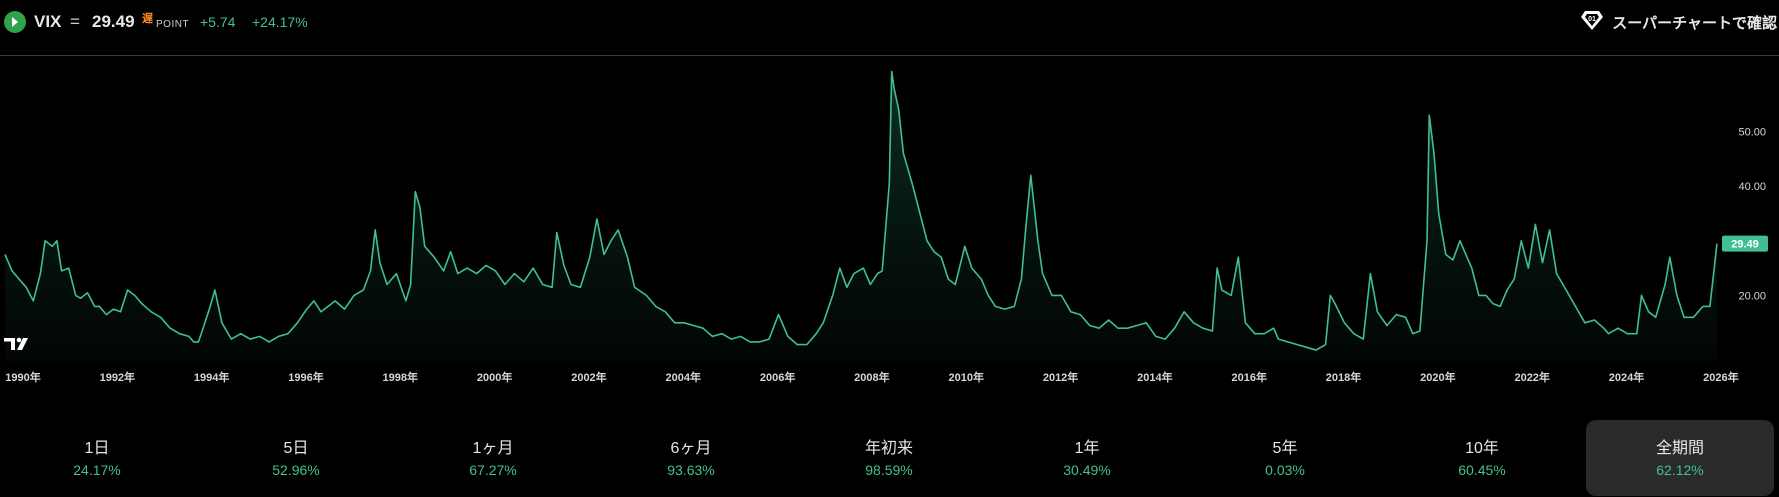 The height and width of the screenshot is (497, 1779). Describe the element at coordinates (1343, 377) in the screenshot. I see `x-tick-label: 2018年` at that location.